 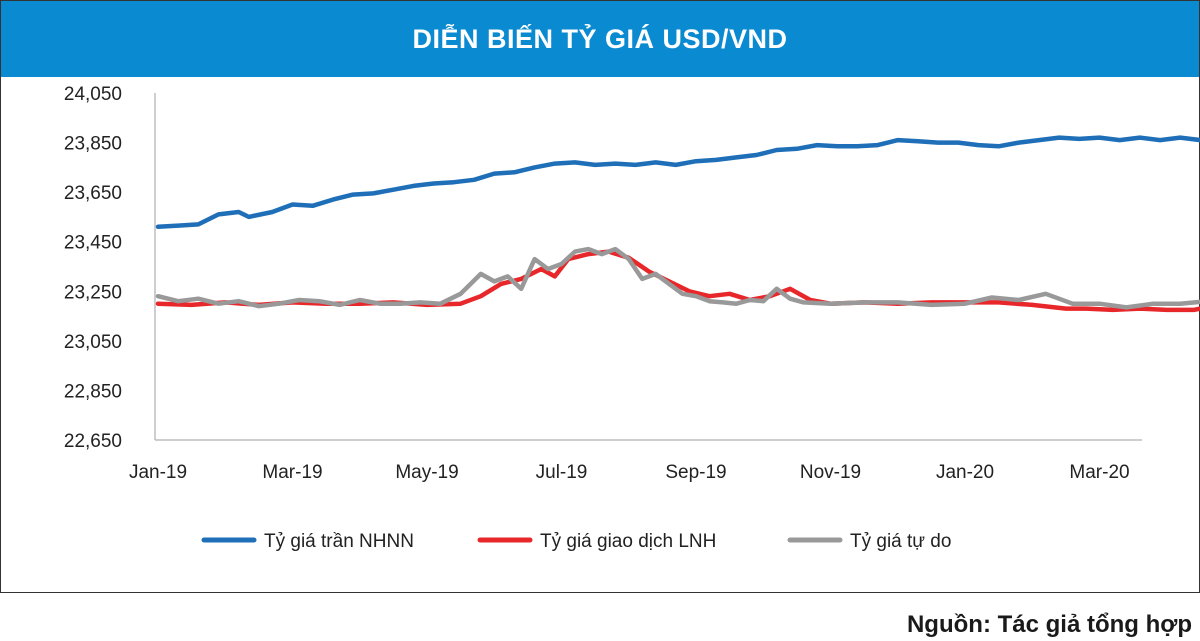 What do you see at coordinates (695, 472) in the screenshot?
I see `x-tick-label: Sep-19` at bounding box center [695, 472].